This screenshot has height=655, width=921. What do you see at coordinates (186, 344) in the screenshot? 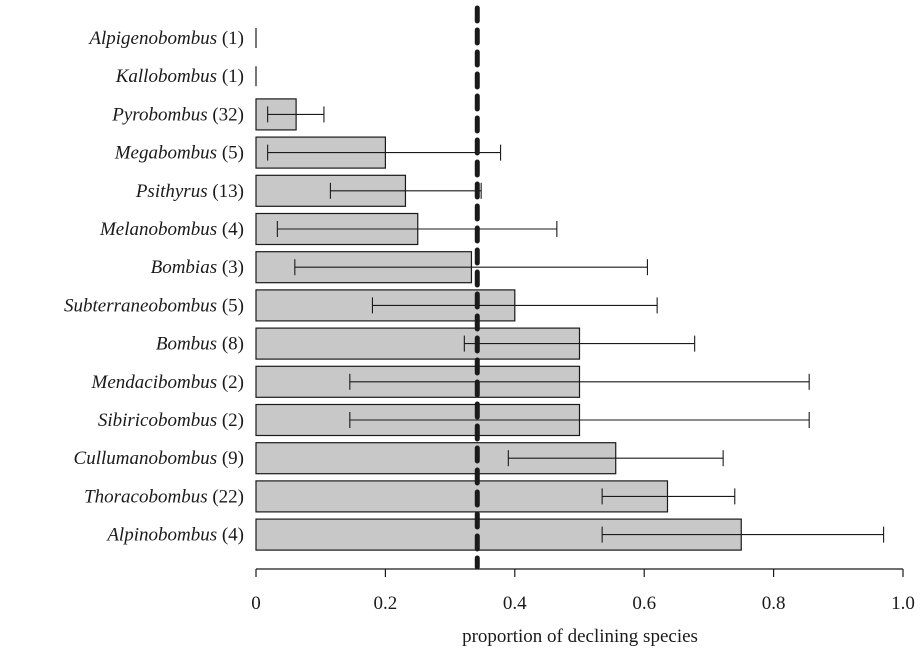
I see `genus-name: Bombus` at bounding box center [186, 344].